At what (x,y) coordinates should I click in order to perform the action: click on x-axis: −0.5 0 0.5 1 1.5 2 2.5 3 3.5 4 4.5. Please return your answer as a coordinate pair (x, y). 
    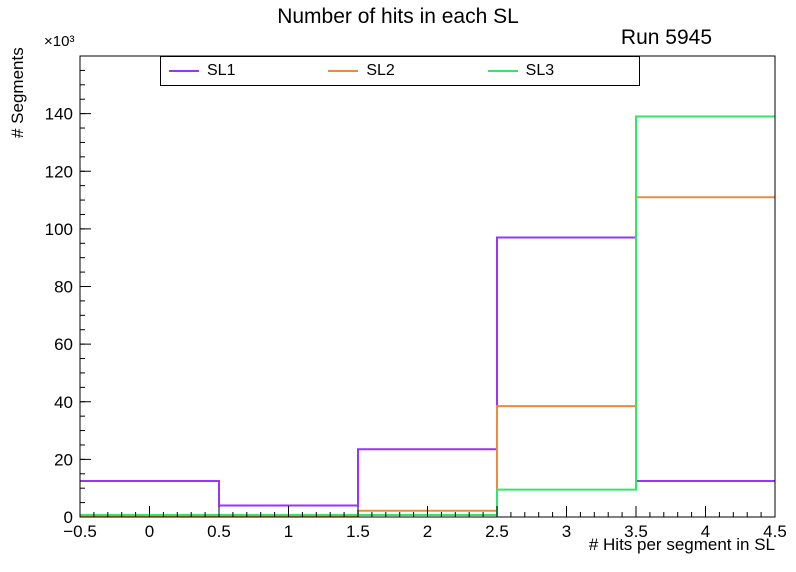
    Looking at the image, I should click on (425, 523).